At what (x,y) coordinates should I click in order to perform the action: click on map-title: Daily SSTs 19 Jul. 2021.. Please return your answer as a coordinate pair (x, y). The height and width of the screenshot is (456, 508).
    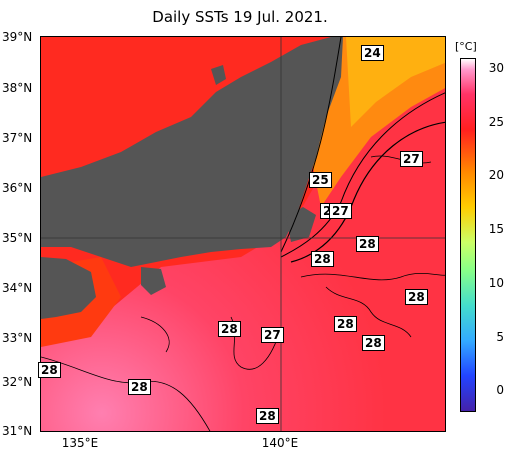
    Looking at the image, I should click on (240, 17).